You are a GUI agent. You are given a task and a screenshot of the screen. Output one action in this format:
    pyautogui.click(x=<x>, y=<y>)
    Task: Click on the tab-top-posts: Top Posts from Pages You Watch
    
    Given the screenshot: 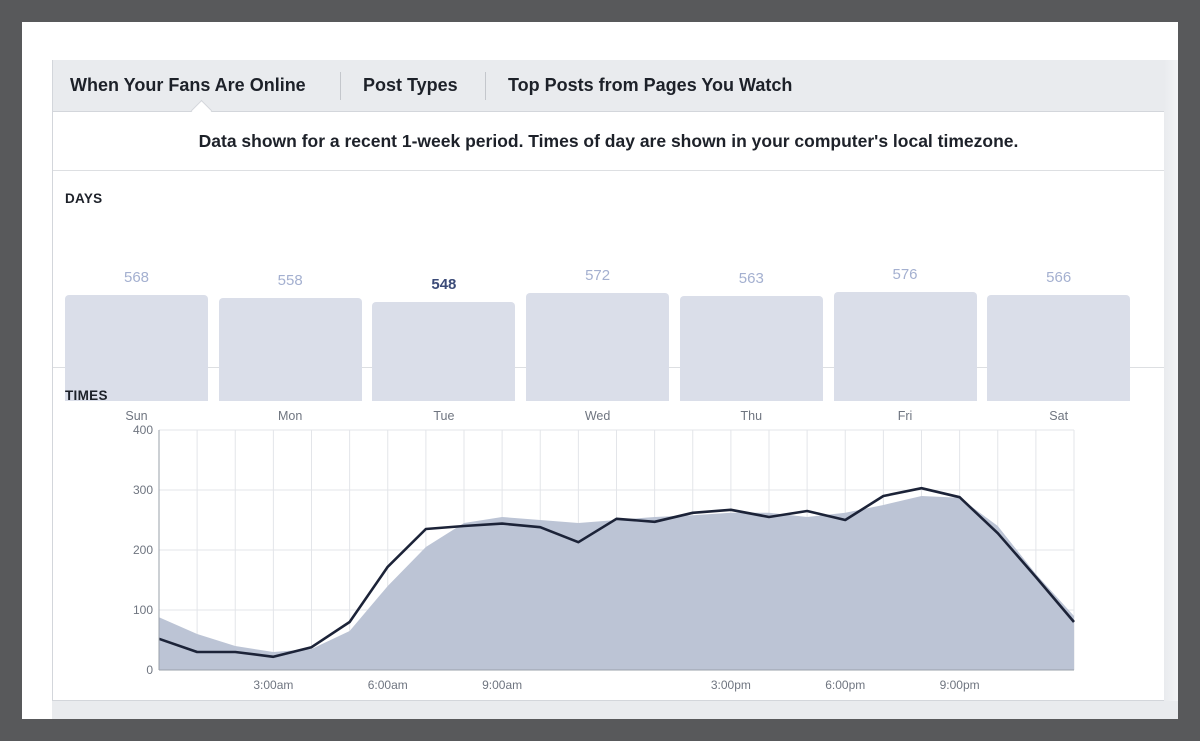 What is the action you would take?
    pyautogui.click(x=650, y=85)
    